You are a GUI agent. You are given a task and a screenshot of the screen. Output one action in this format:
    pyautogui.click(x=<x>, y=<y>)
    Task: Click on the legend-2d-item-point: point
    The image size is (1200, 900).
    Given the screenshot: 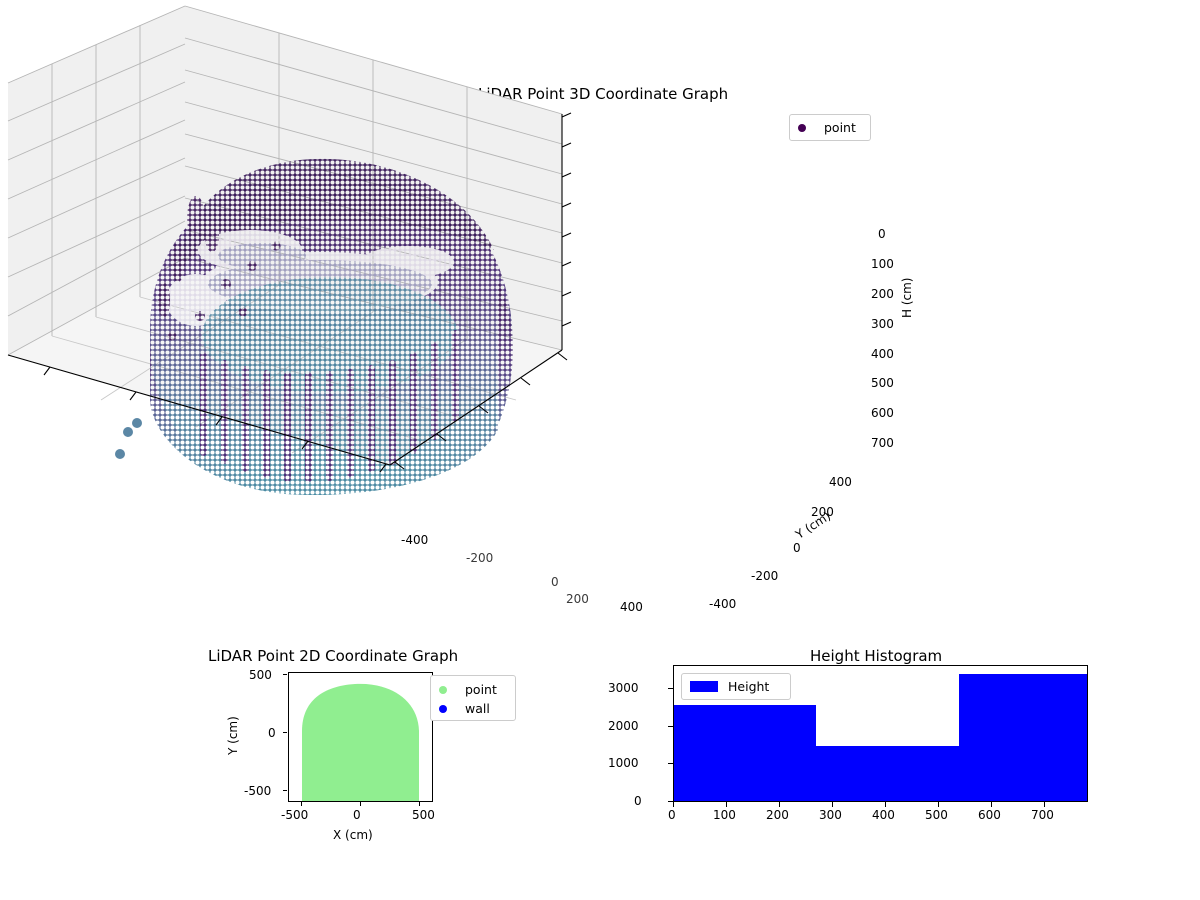 What is the action you would take?
    pyautogui.click(x=473, y=689)
    